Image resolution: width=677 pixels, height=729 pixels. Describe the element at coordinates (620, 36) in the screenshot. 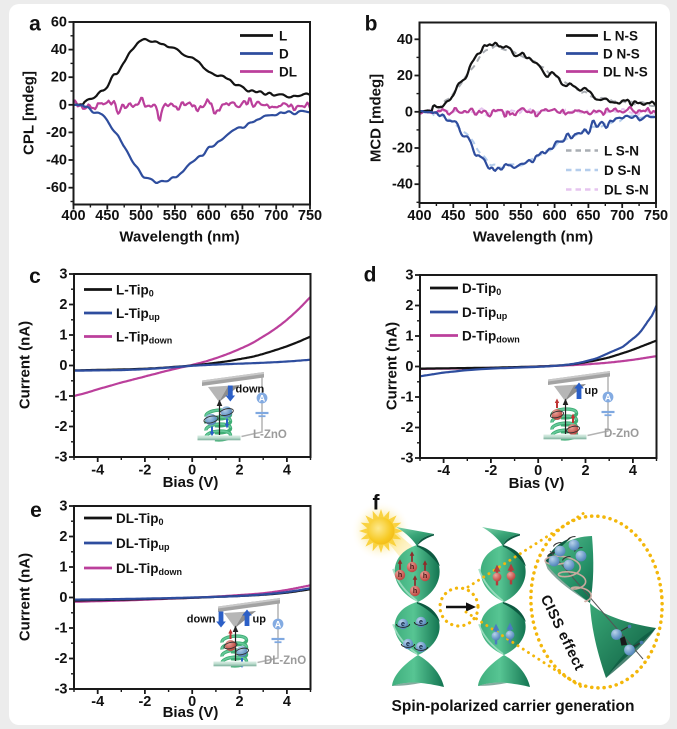

I see `svg-text: L N-S` at that location.